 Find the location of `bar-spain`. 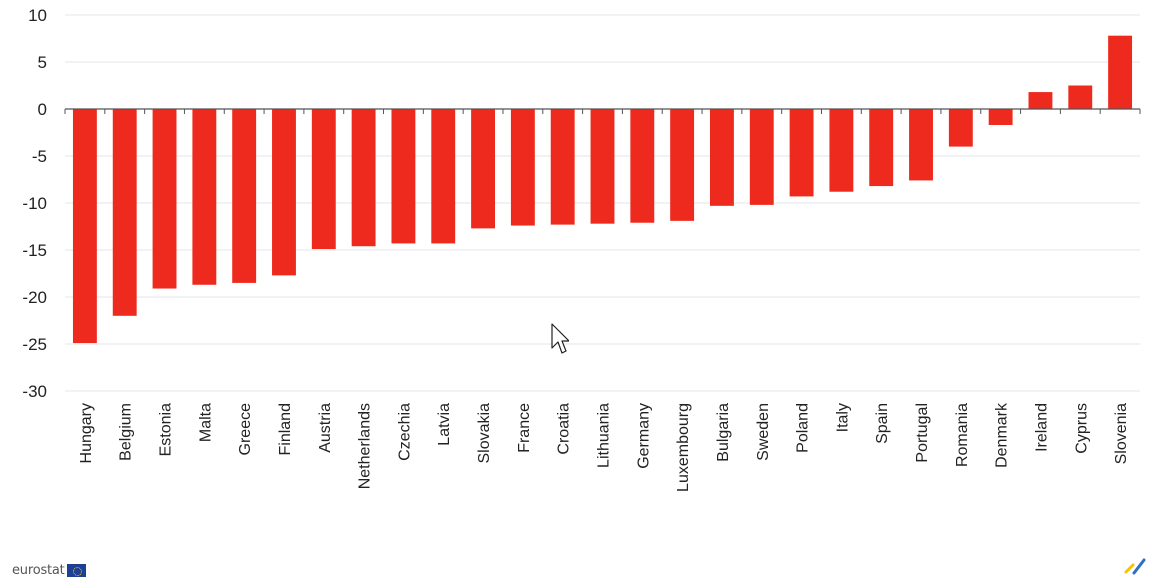

bar-spain is located at coordinates (881, 148).